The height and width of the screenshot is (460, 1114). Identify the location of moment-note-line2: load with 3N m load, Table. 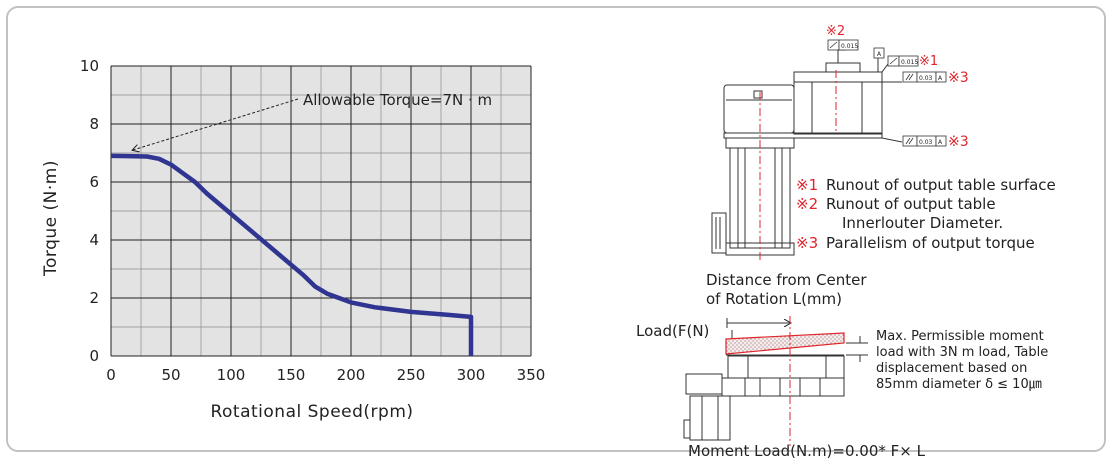
(962, 352).